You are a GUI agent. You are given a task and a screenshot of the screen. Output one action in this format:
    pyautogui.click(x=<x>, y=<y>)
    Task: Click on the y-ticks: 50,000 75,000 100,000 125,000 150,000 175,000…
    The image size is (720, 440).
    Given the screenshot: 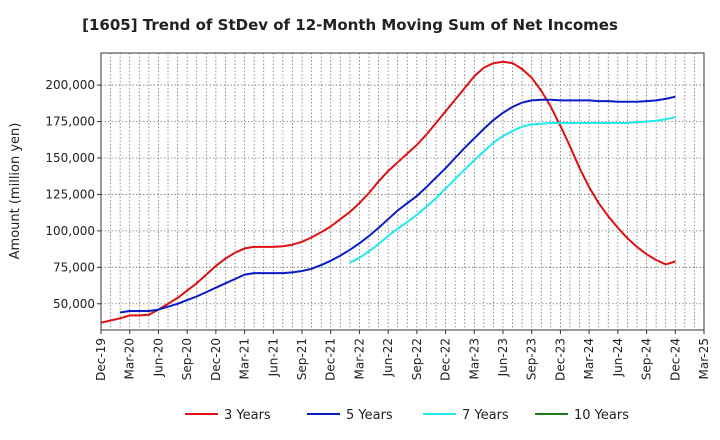 What is the action you would take?
    pyautogui.click(x=73, y=194)
    